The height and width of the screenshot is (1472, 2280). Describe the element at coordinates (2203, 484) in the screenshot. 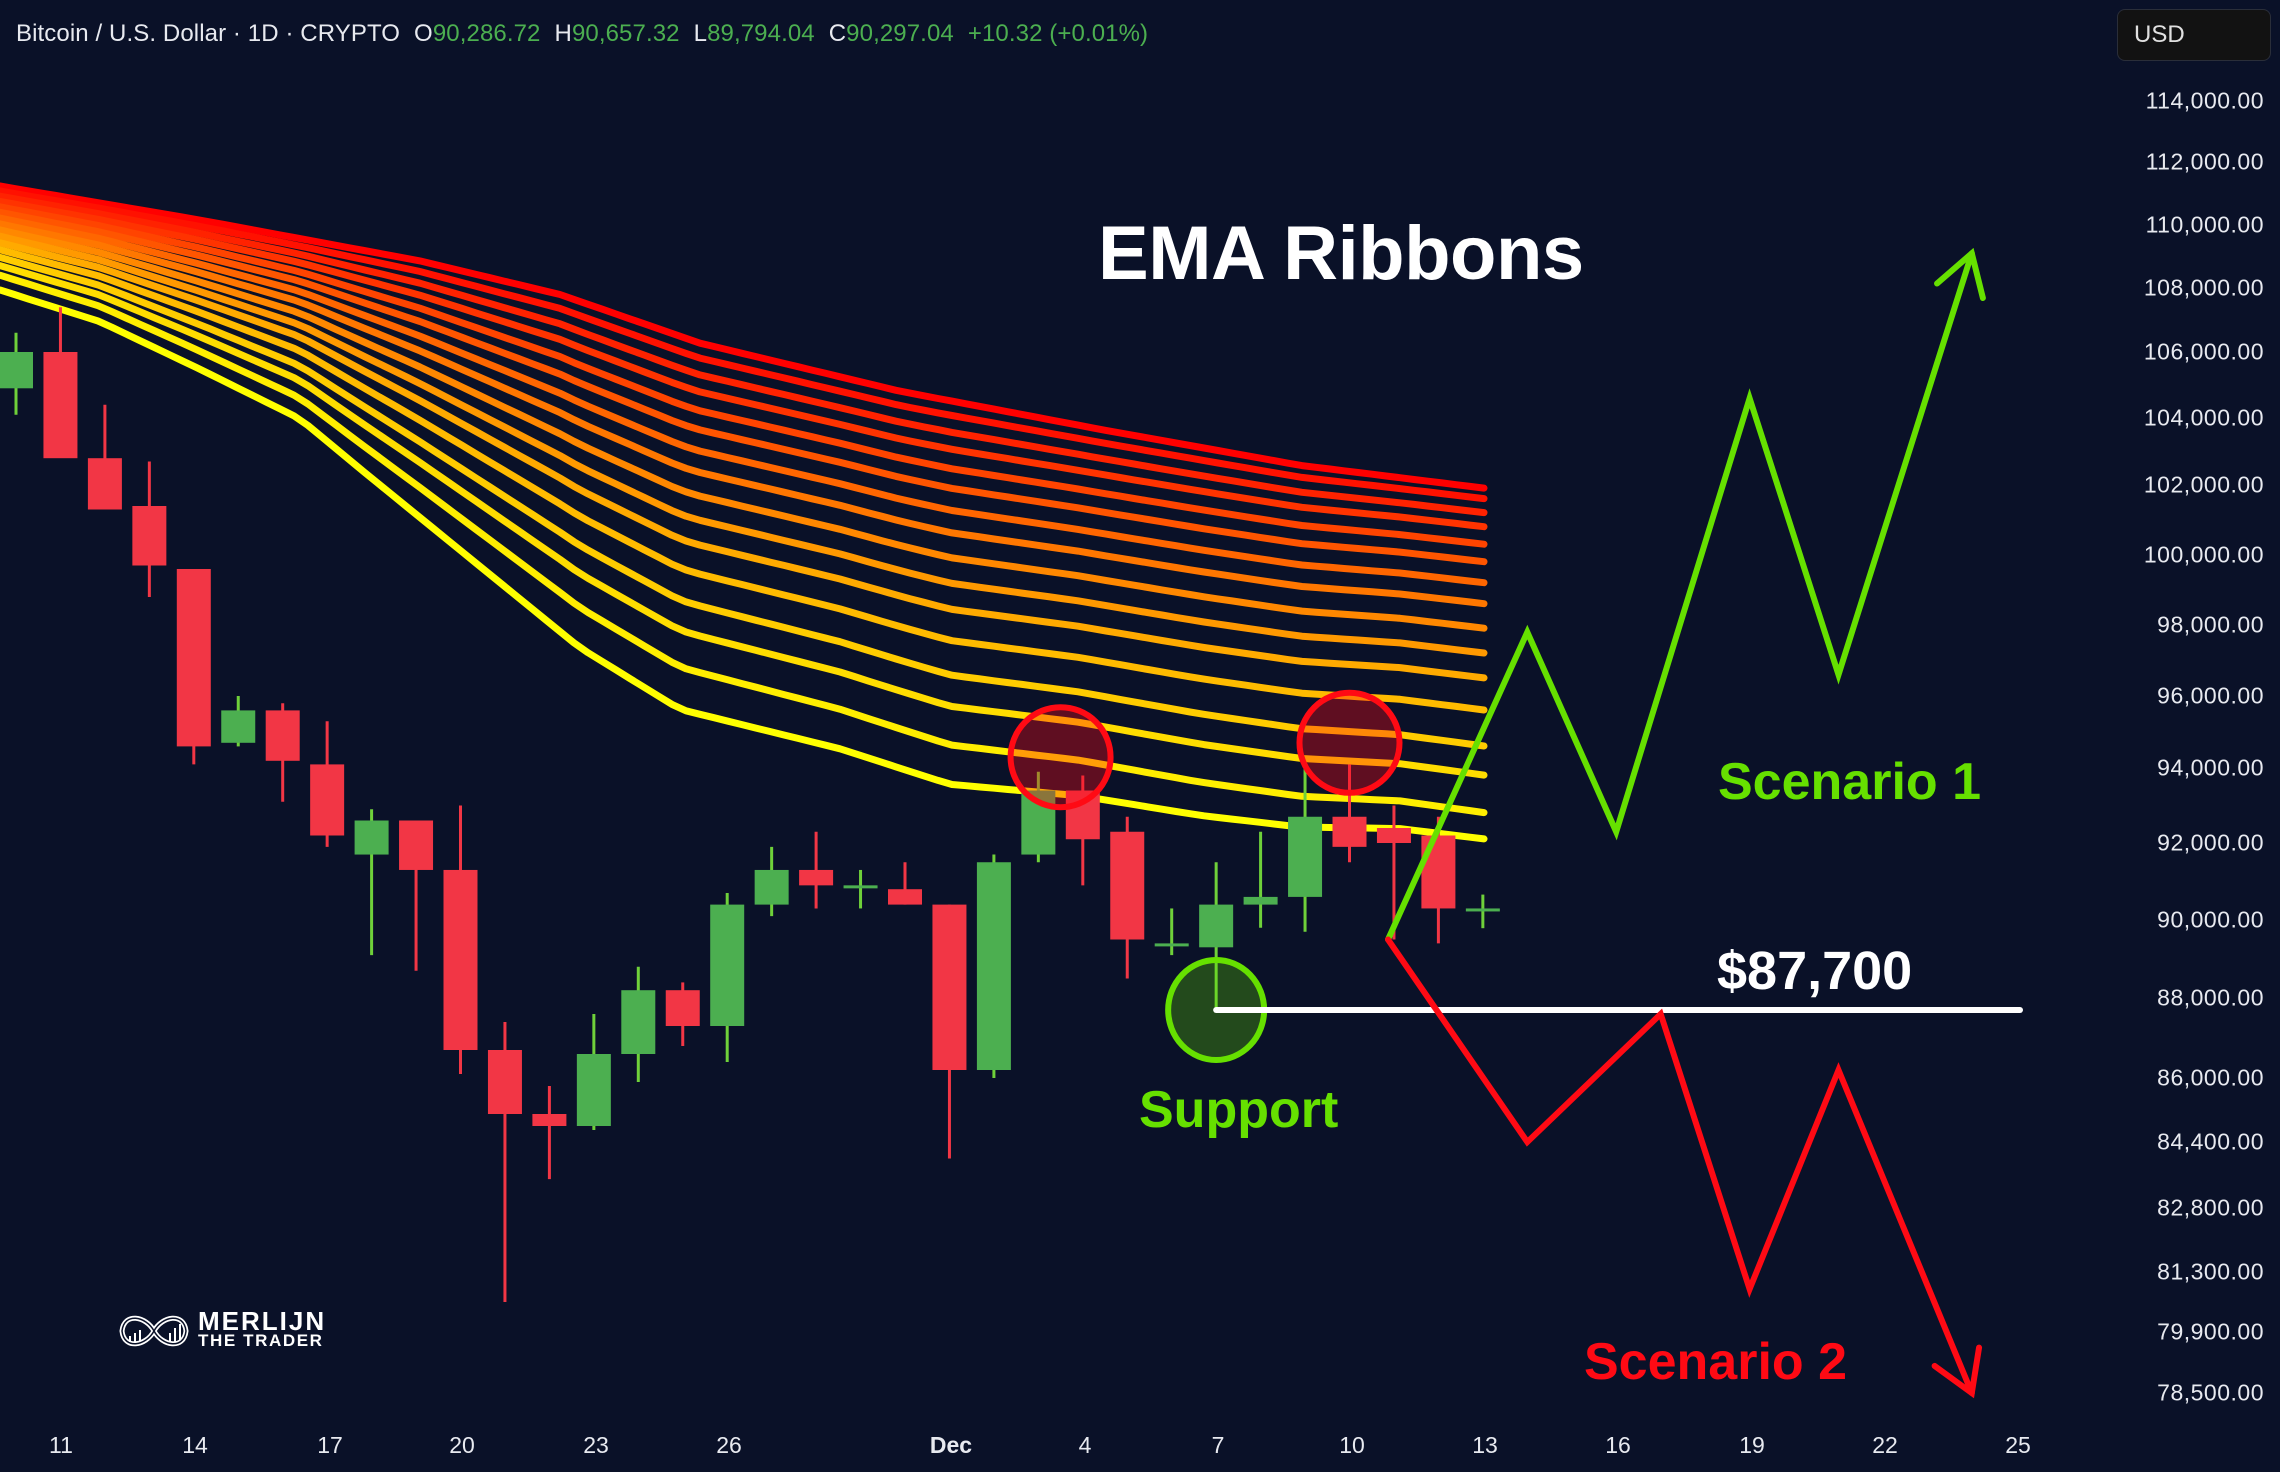

I see `price-tick: 102,000.00` at that location.